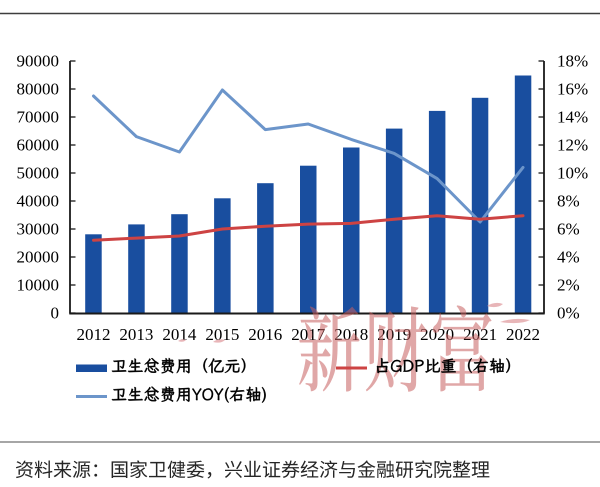  I want to click on svg-text: 10000, so click(38, 285).